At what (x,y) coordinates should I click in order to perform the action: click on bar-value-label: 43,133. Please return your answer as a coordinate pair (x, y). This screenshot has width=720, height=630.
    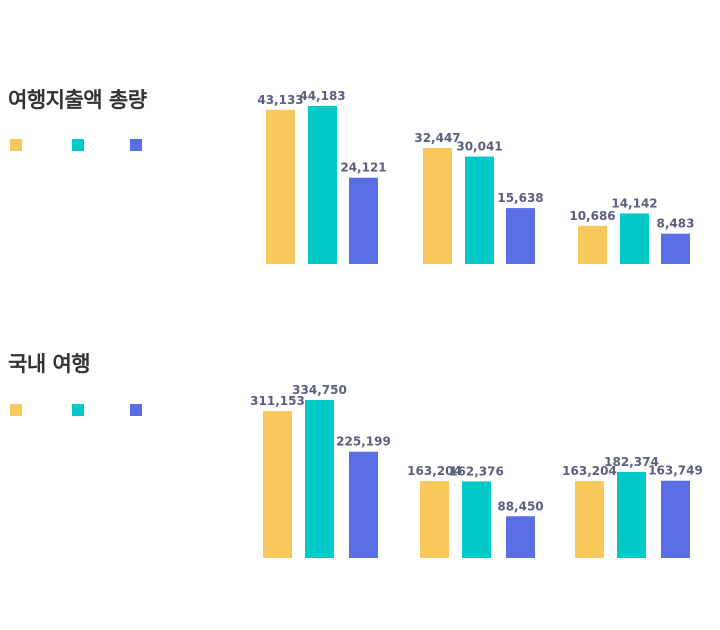
    Looking at the image, I should click on (280, 100).